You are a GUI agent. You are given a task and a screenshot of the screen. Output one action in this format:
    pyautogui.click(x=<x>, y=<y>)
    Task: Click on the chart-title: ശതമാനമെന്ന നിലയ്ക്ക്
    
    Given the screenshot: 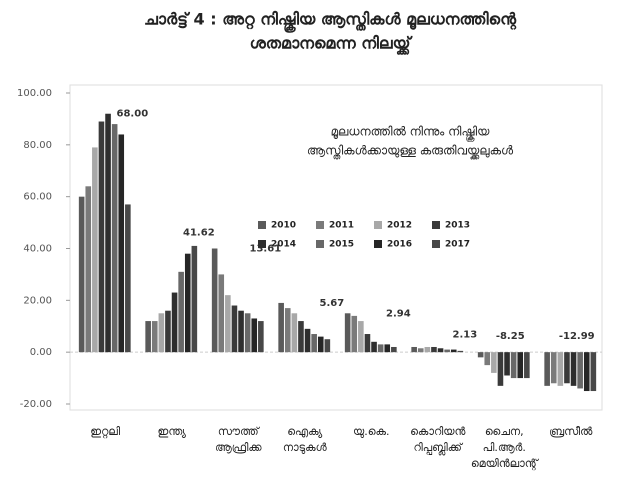 What is the action you would take?
    pyautogui.click(x=331, y=45)
    